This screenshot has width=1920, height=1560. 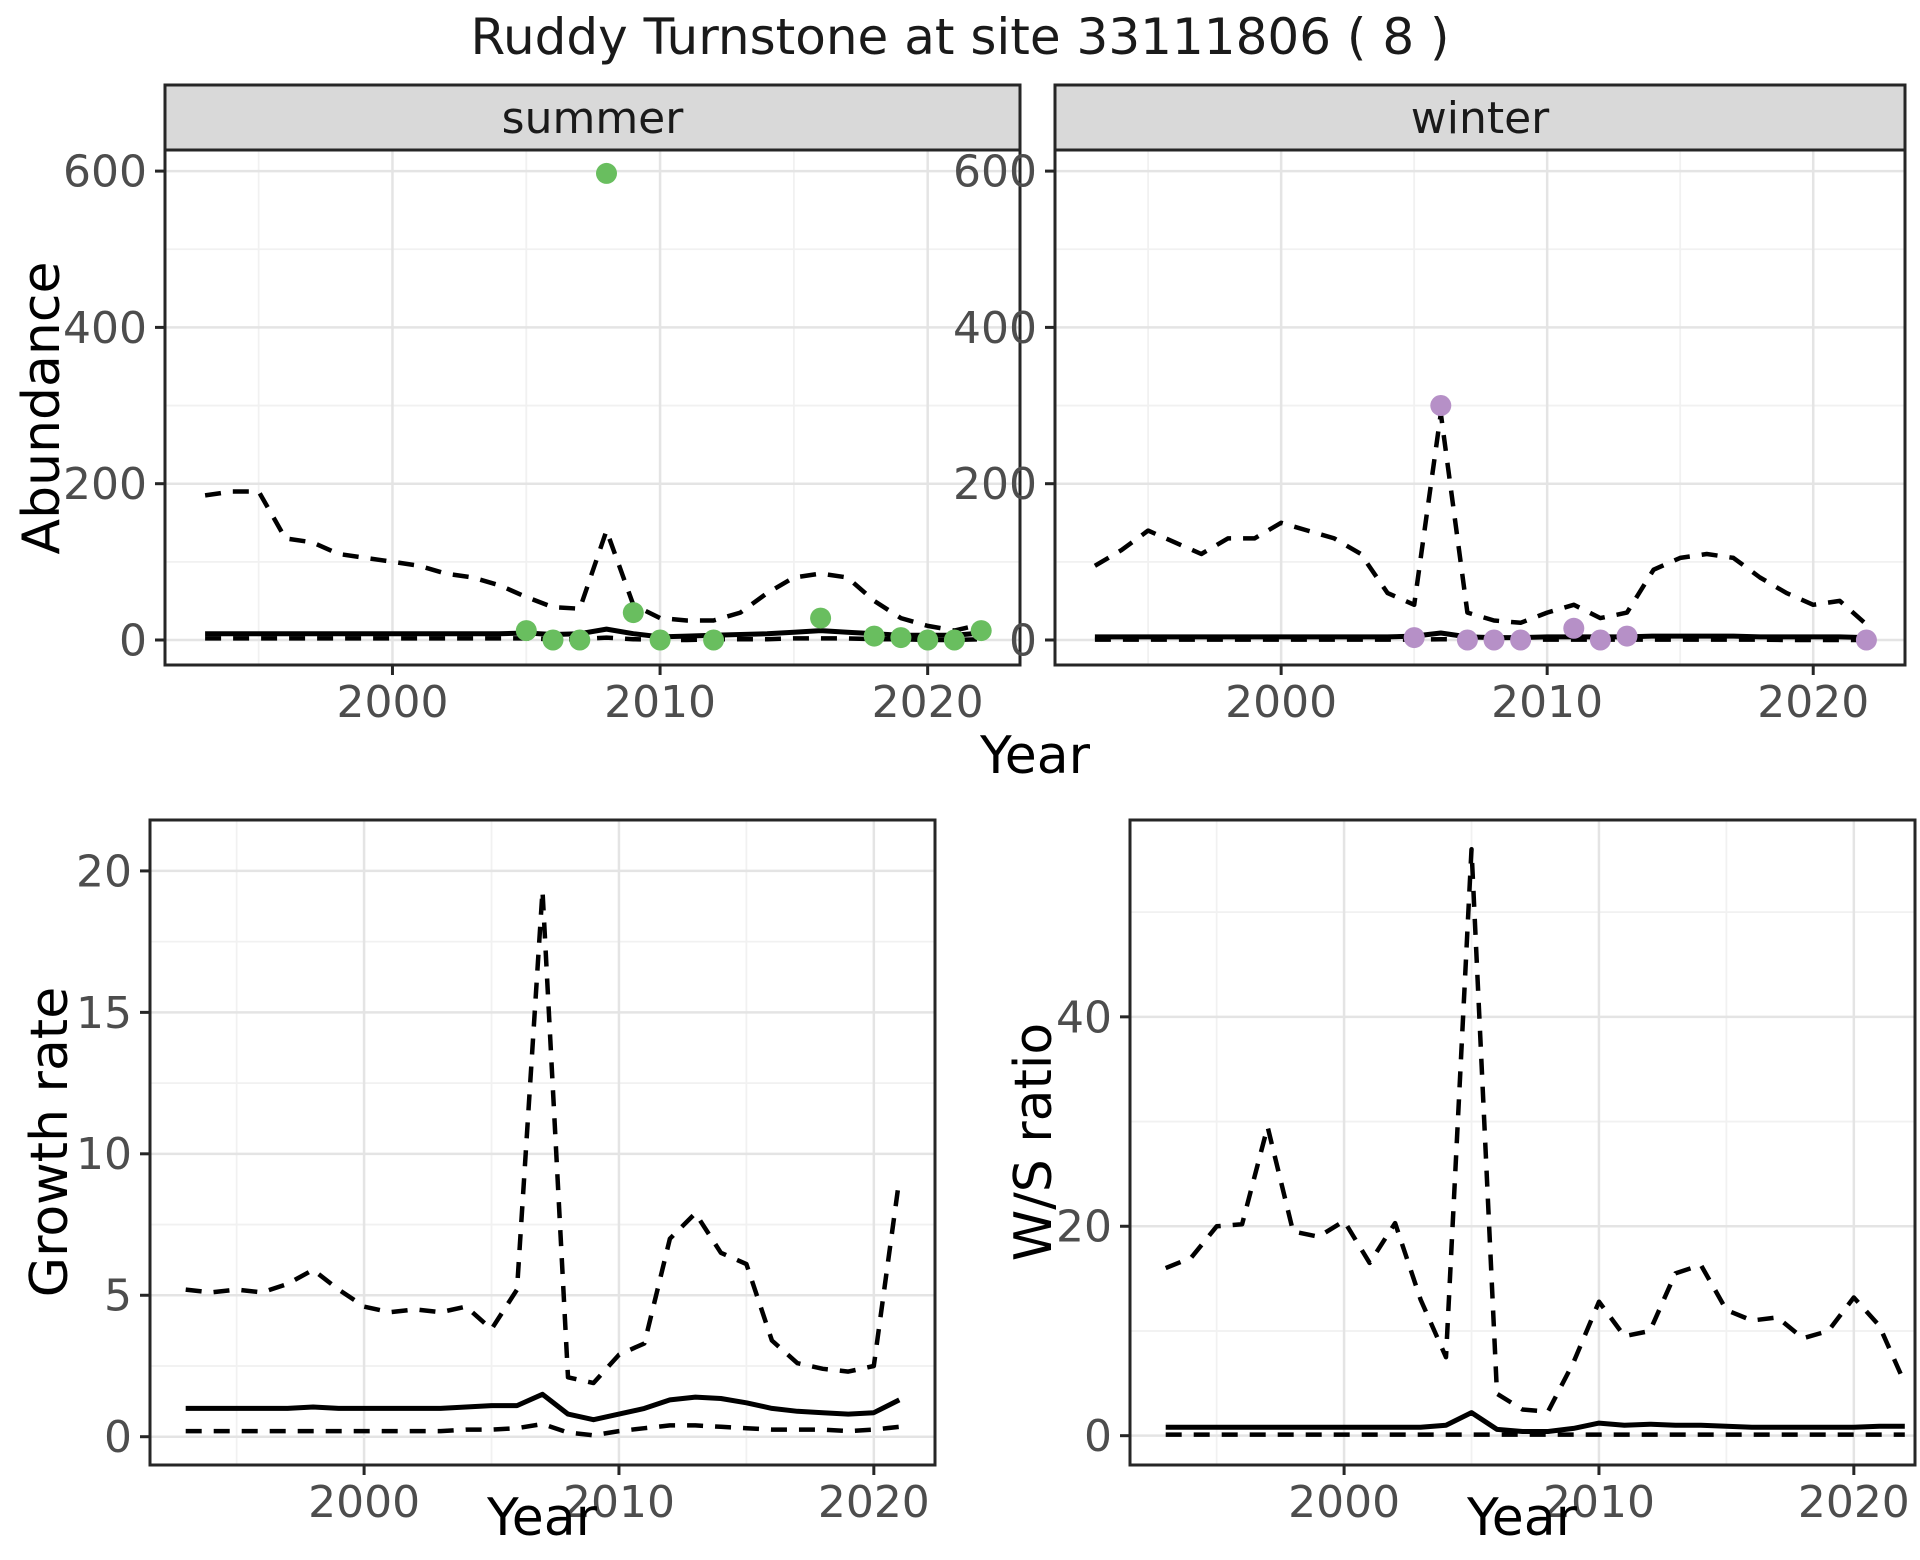 I want to click on facet-strip-label: winter, so click(x=1480, y=118).